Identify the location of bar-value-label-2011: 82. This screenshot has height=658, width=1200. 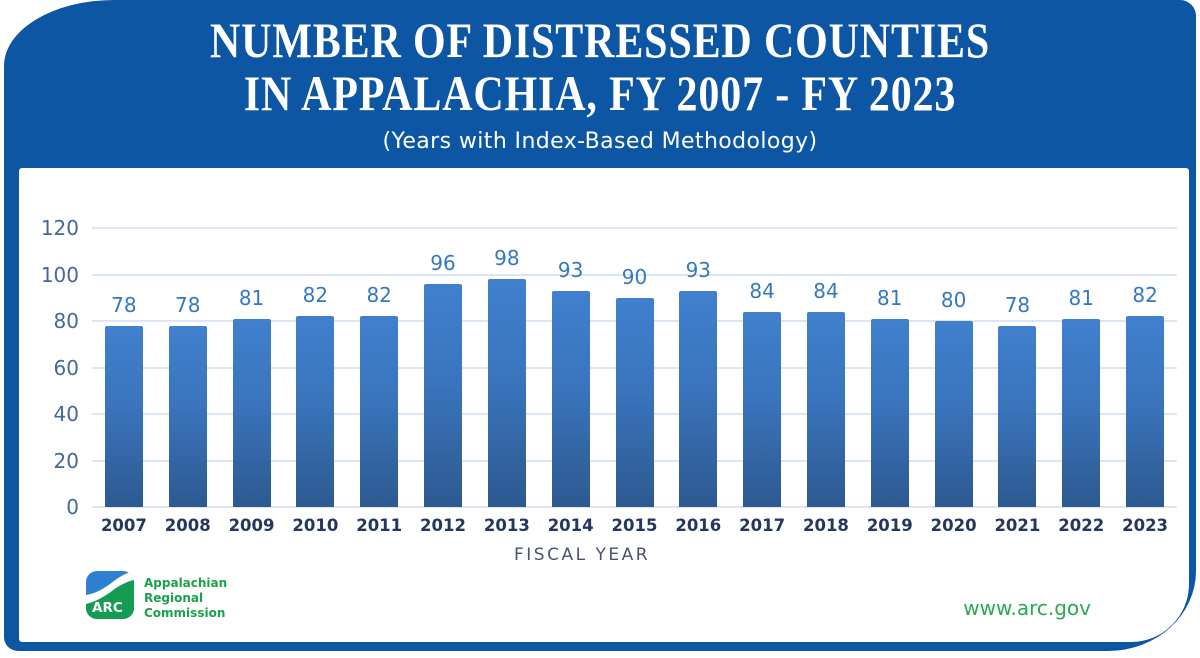
(379, 295).